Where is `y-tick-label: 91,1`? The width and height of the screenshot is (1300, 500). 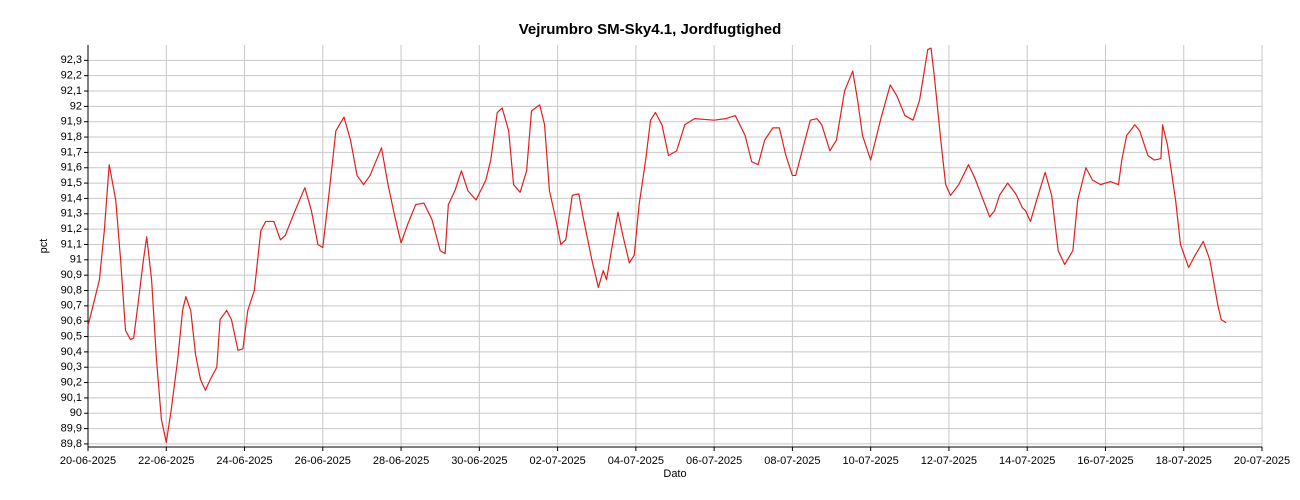
y-tick-label: 91,1 is located at coordinates (71, 244).